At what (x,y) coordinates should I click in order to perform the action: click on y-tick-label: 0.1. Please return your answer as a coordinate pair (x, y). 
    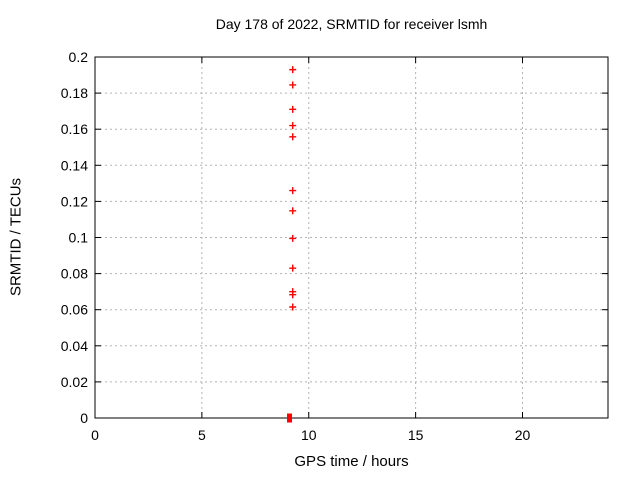
    Looking at the image, I should click on (79, 238).